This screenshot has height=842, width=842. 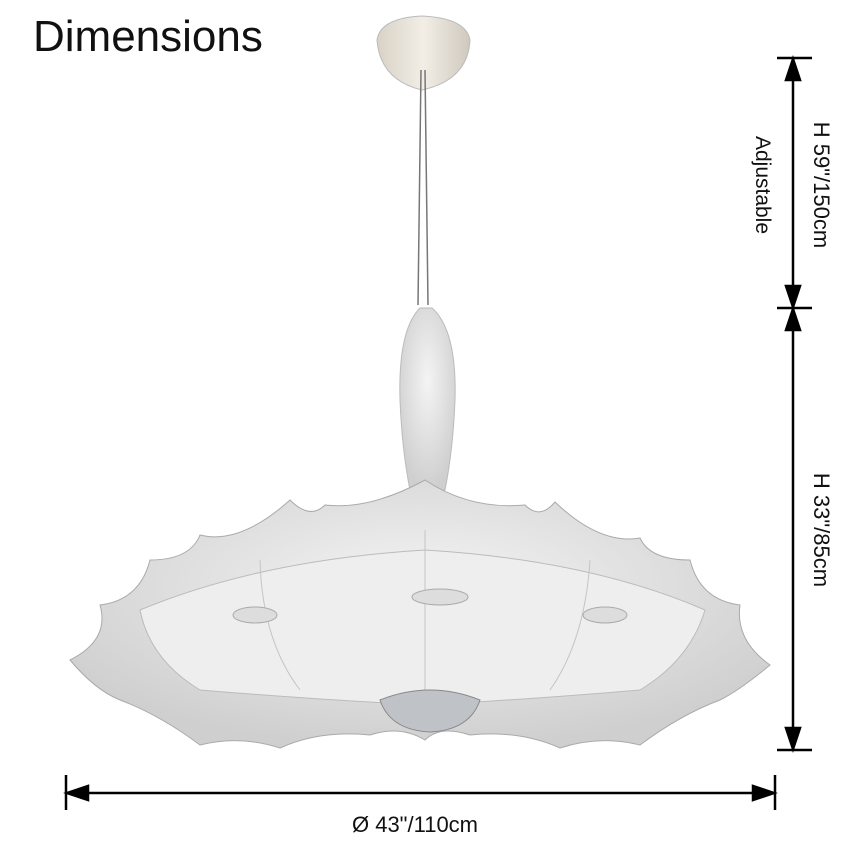 What do you see at coordinates (148, 36) in the screenshot?
I see `page-title: Dimensions` at bounding box center [148, 36].